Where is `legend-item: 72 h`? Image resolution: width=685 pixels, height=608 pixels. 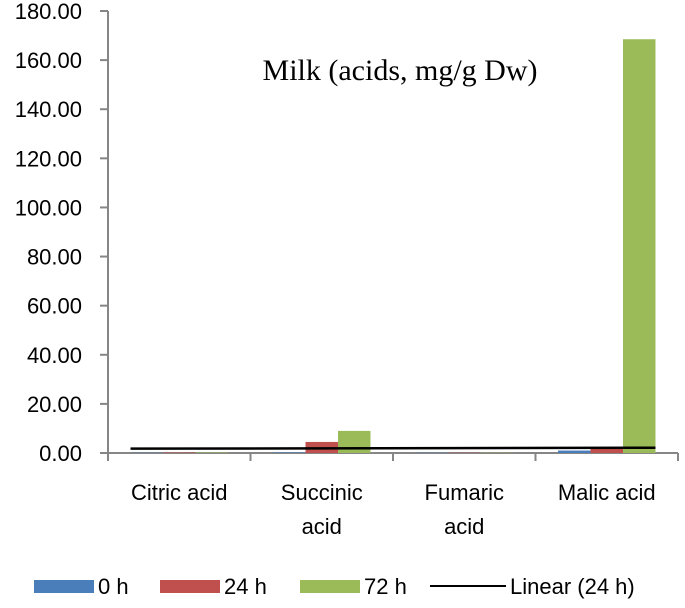 legend-item: 72 h is located at coordinates (353, 586).